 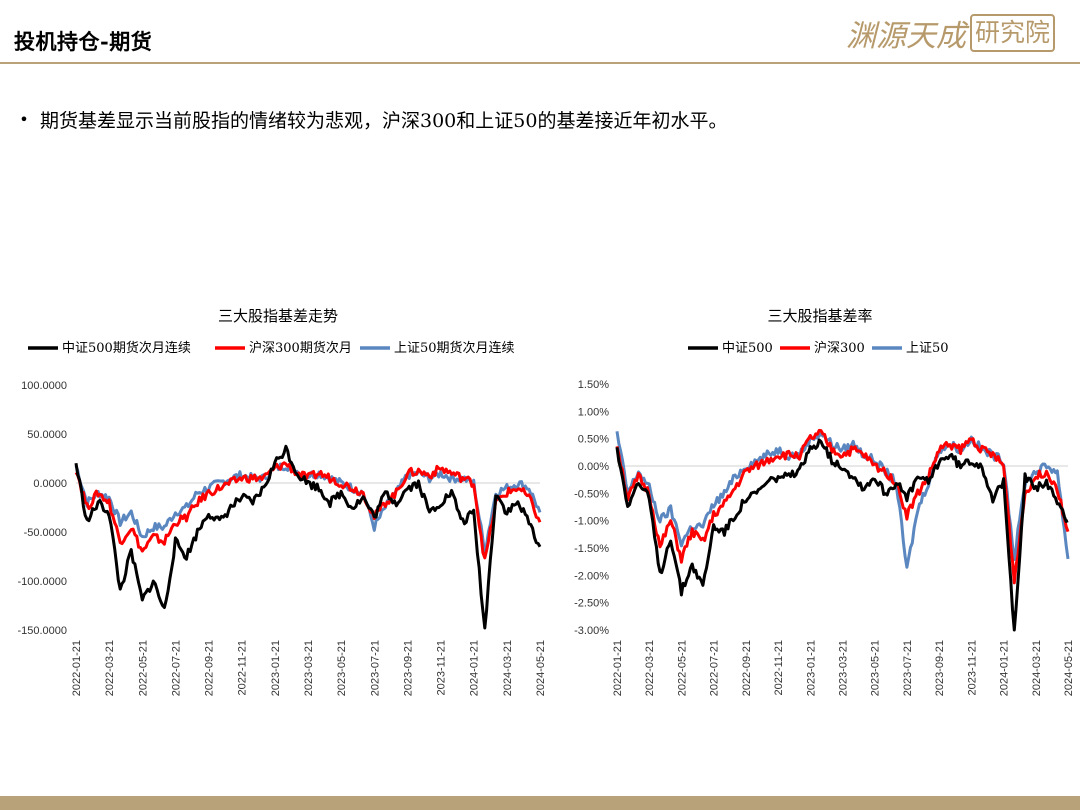 I want to click on y-tick-label: -0.50%, so click(x=591, y=494).